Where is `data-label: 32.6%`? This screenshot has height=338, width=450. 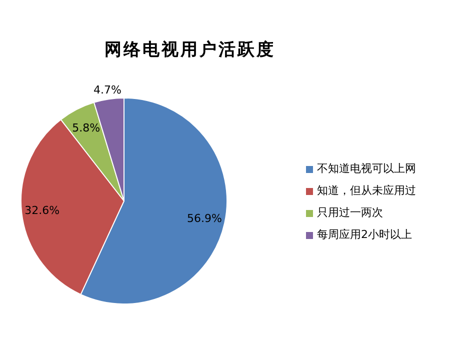
data-label: 32.6% is located at coordinates (42, 210).